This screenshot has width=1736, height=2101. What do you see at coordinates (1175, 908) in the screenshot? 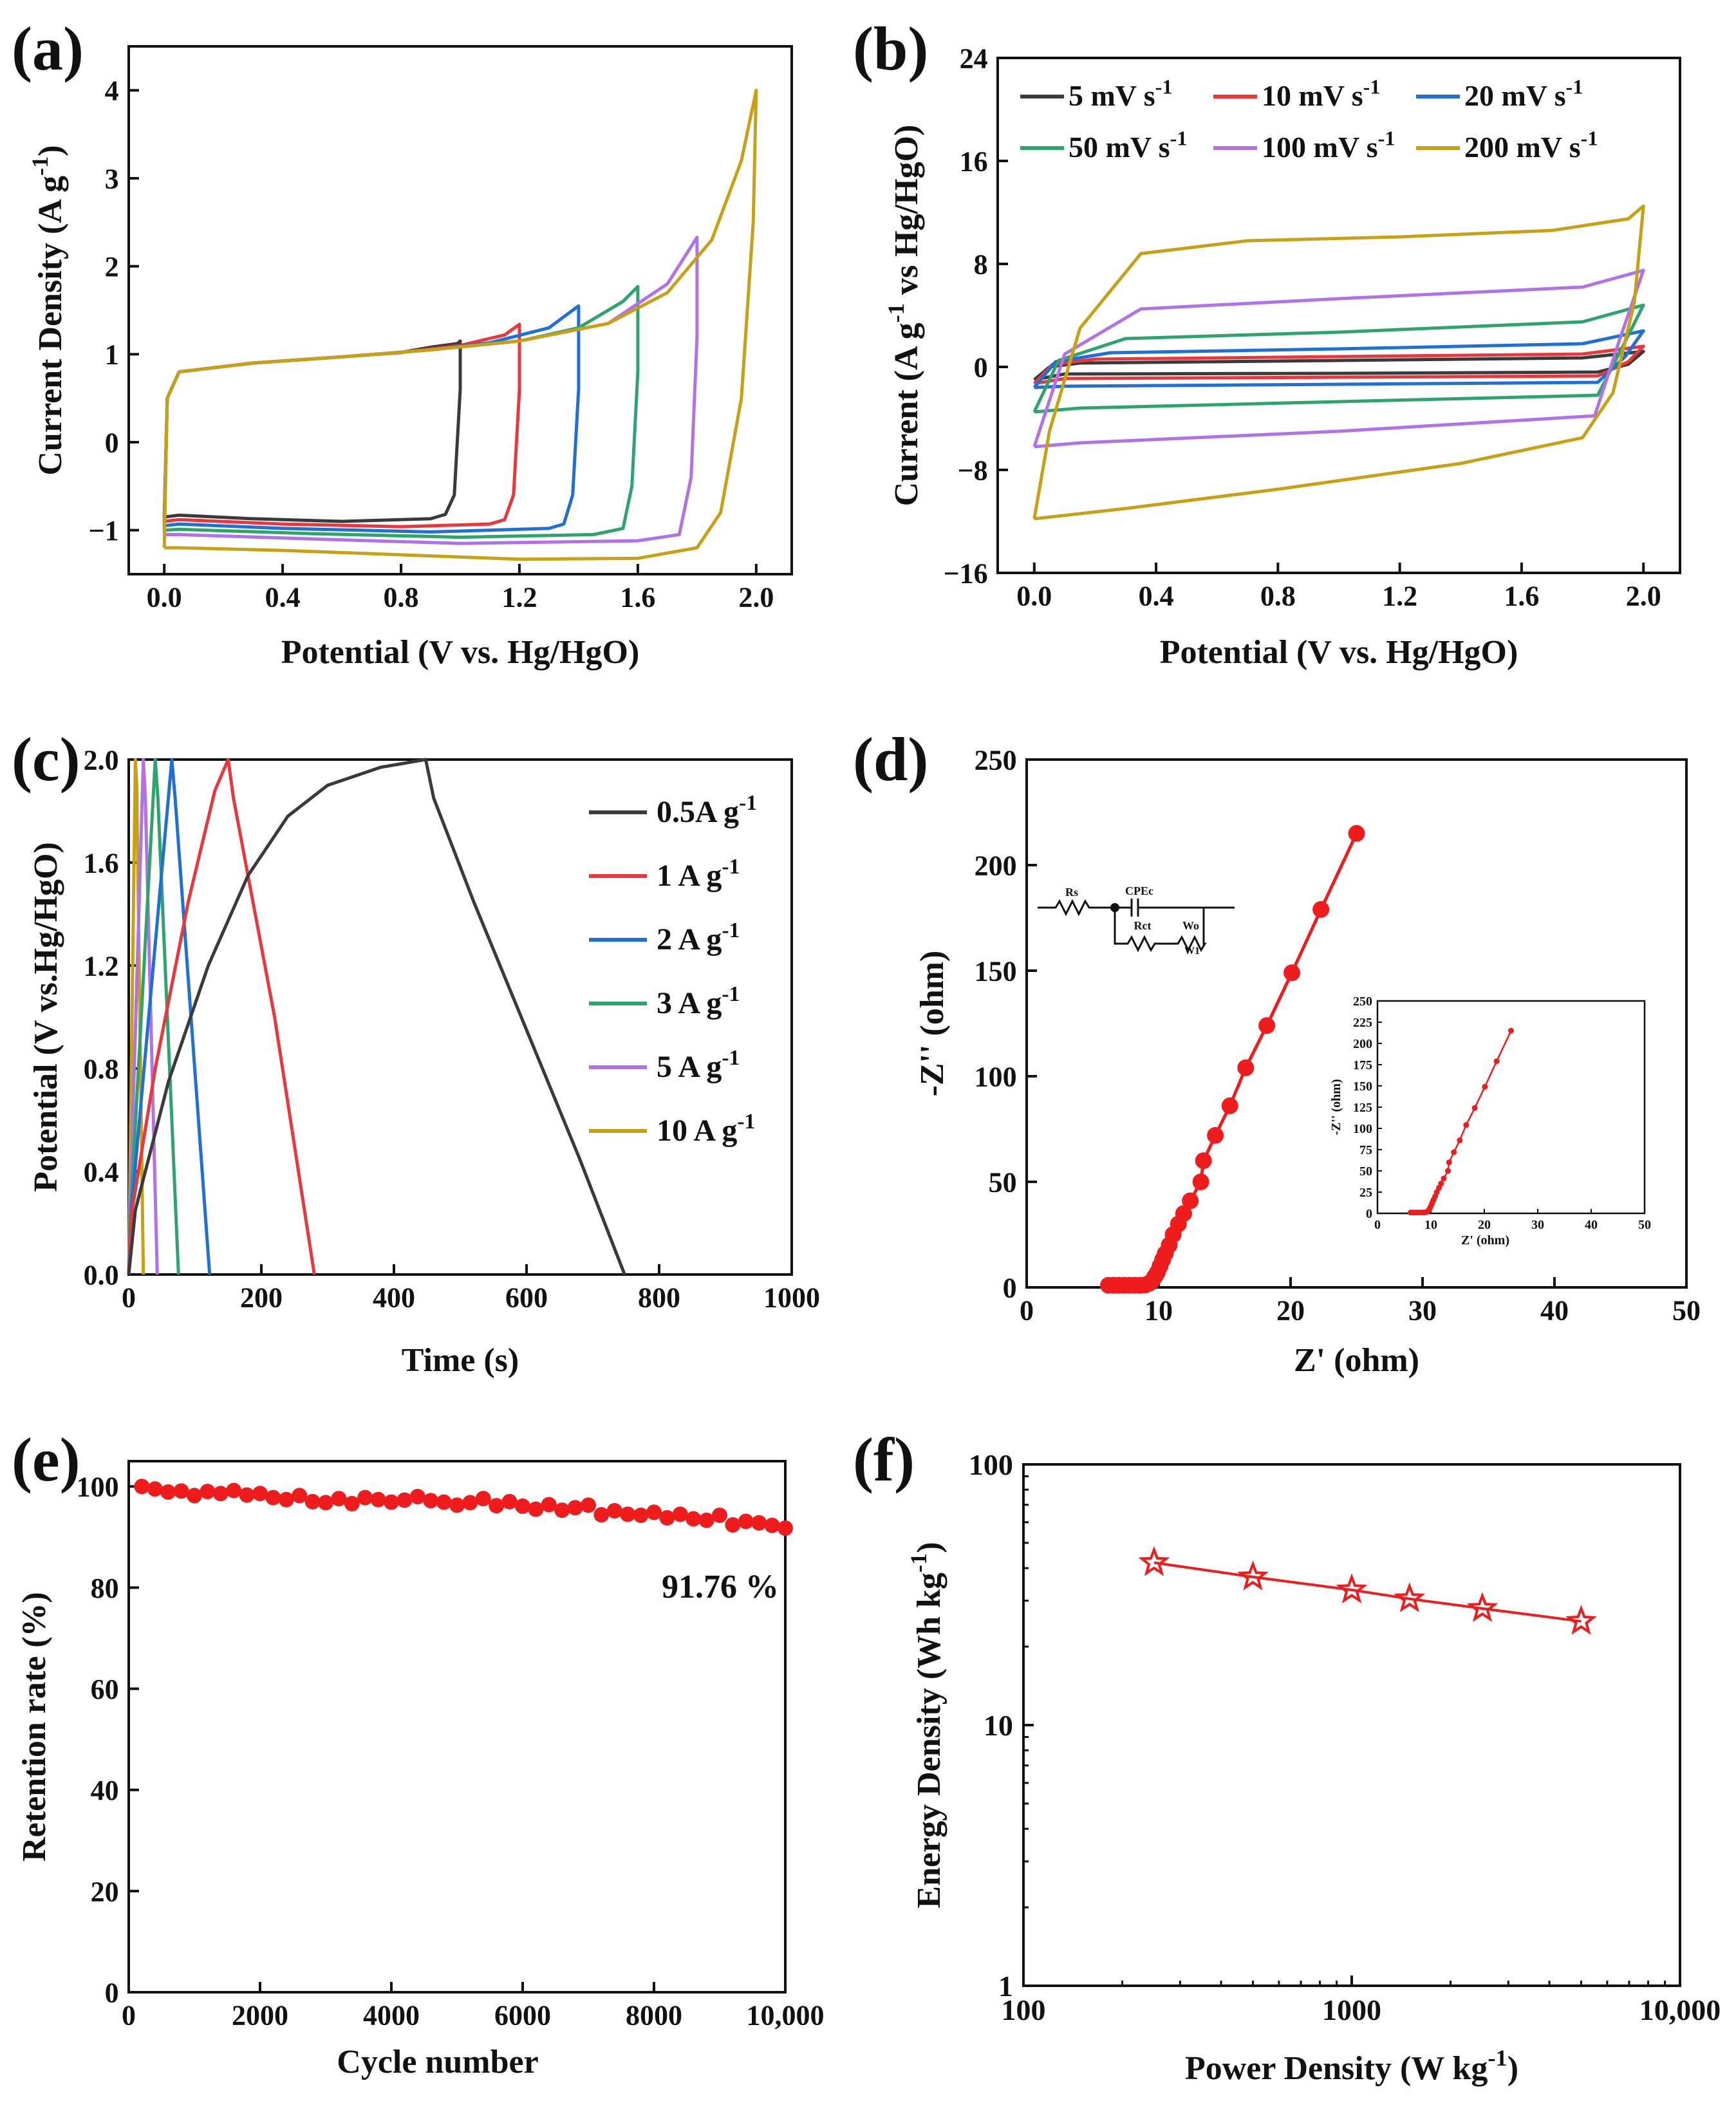
I see `cpe-element` at bounding box center [1175, 908].